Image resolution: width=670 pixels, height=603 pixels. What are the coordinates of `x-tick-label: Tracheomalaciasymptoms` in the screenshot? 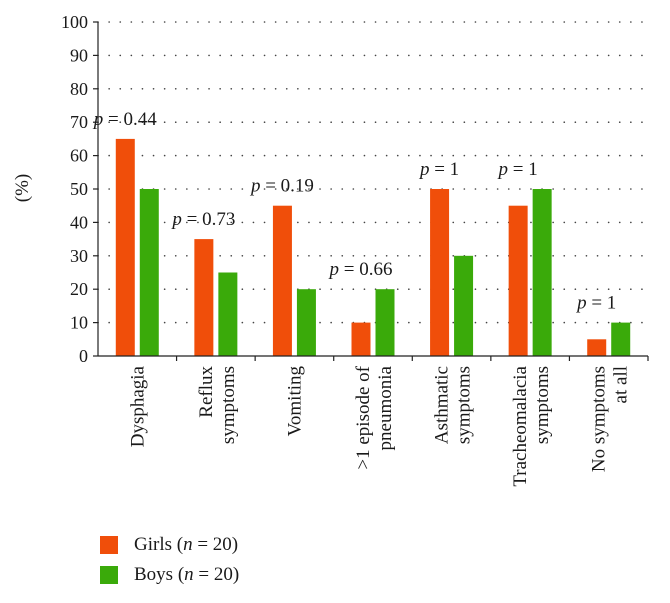 It's located at (531, 425).